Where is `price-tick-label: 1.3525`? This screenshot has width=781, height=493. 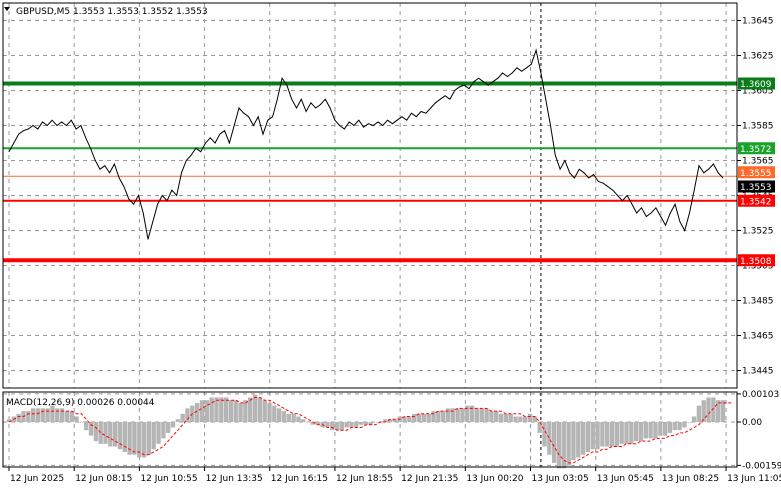 price-tick-label: 1.3525 is located at coordinates (758, 232).